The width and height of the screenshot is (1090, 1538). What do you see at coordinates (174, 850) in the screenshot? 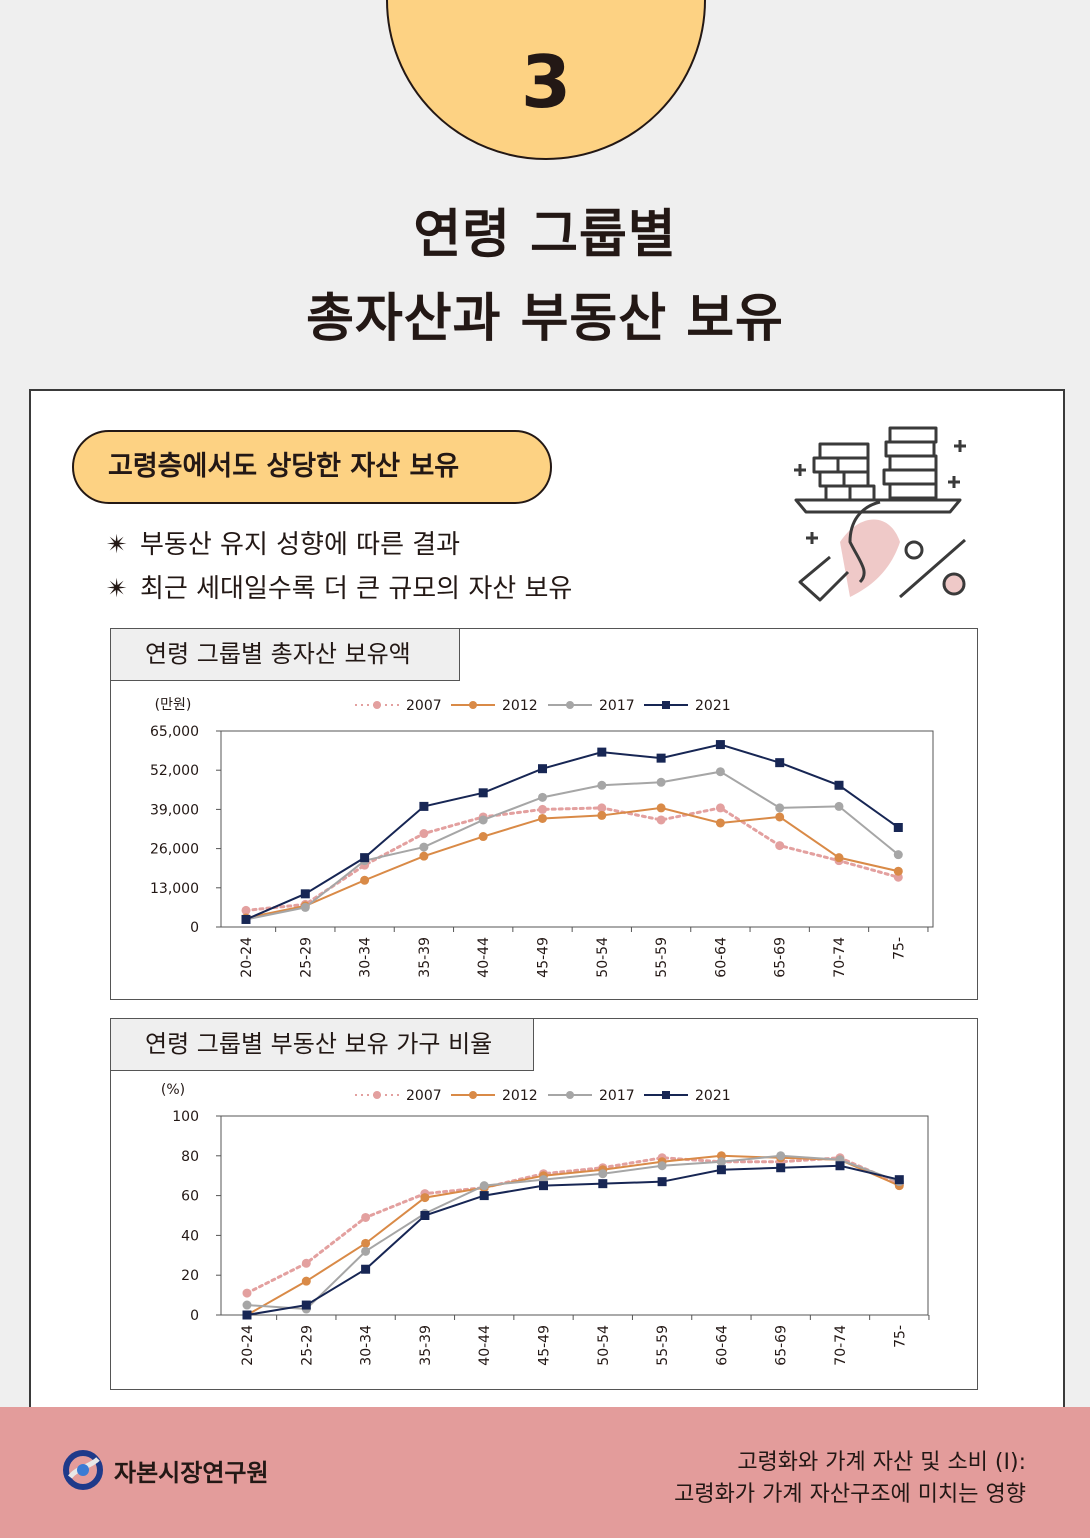
I see `y-tick-label: 26,000` at bounding box center [174, 850].